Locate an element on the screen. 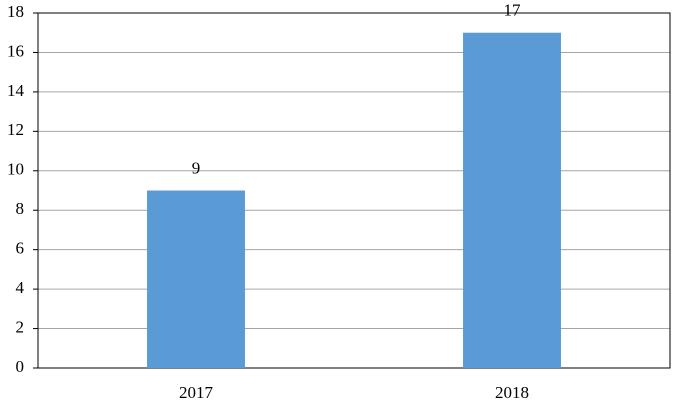 The image size is (684, 412). y-tick-label: 8 is located at coordinates (20, 208).